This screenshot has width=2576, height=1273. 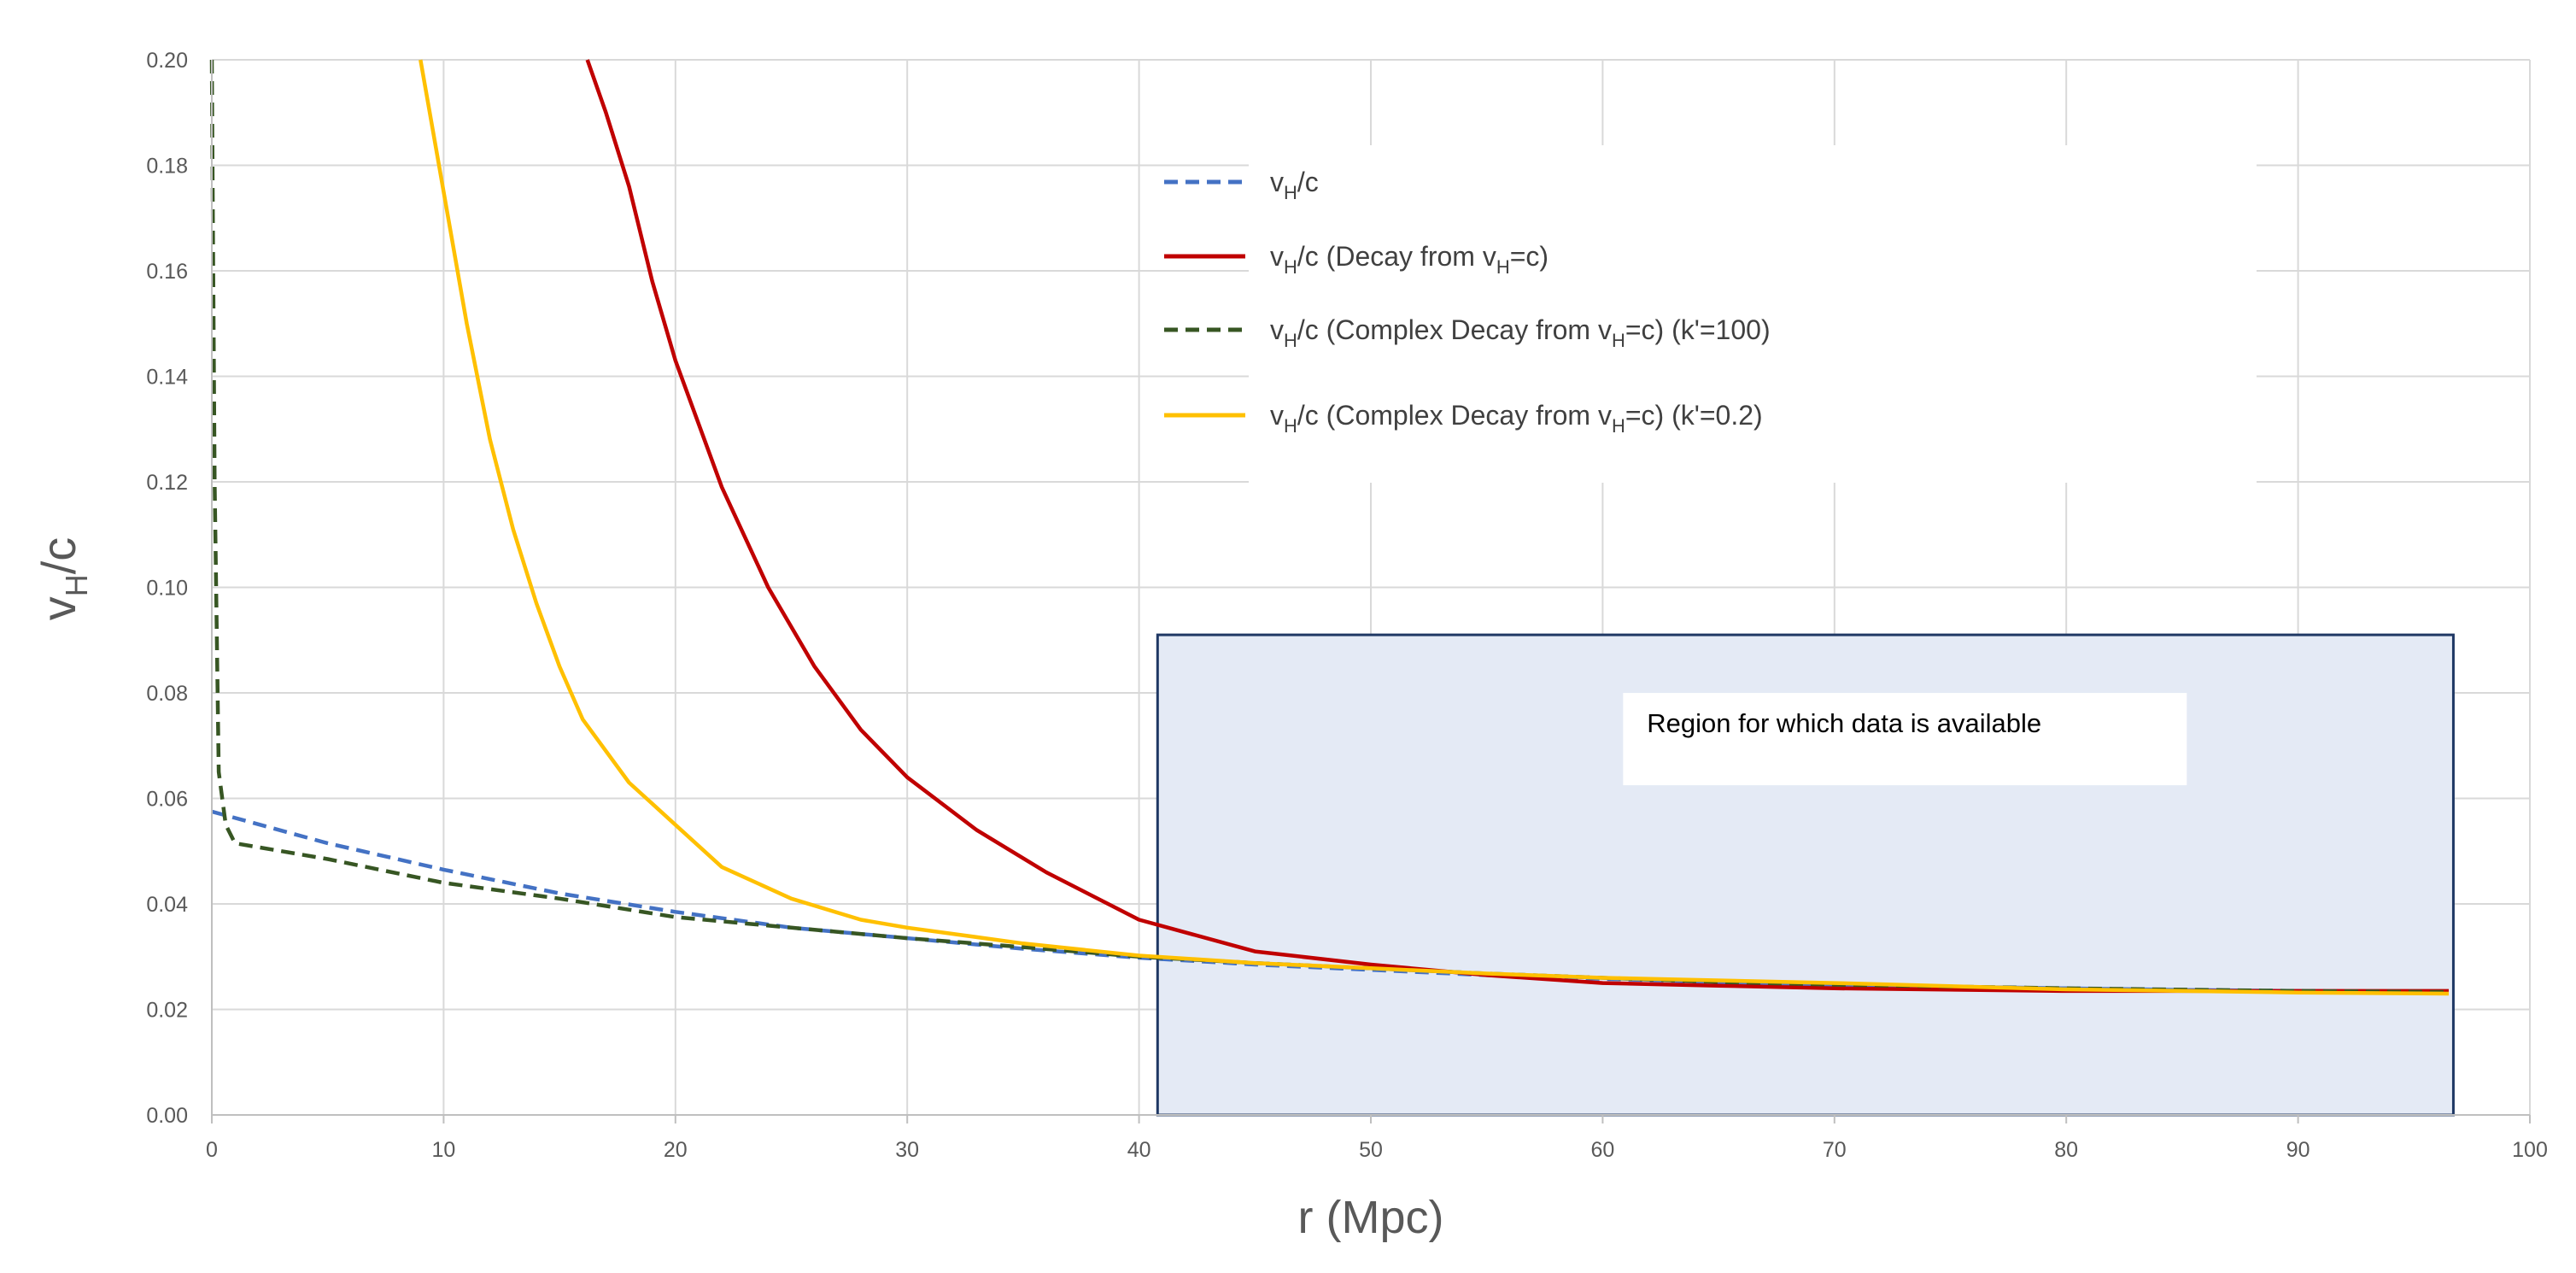 What do you see at coordinates (1602, 1150) in the screenshot?
I see `x-tick-label: 60` at bounding box center [1602, 1150].